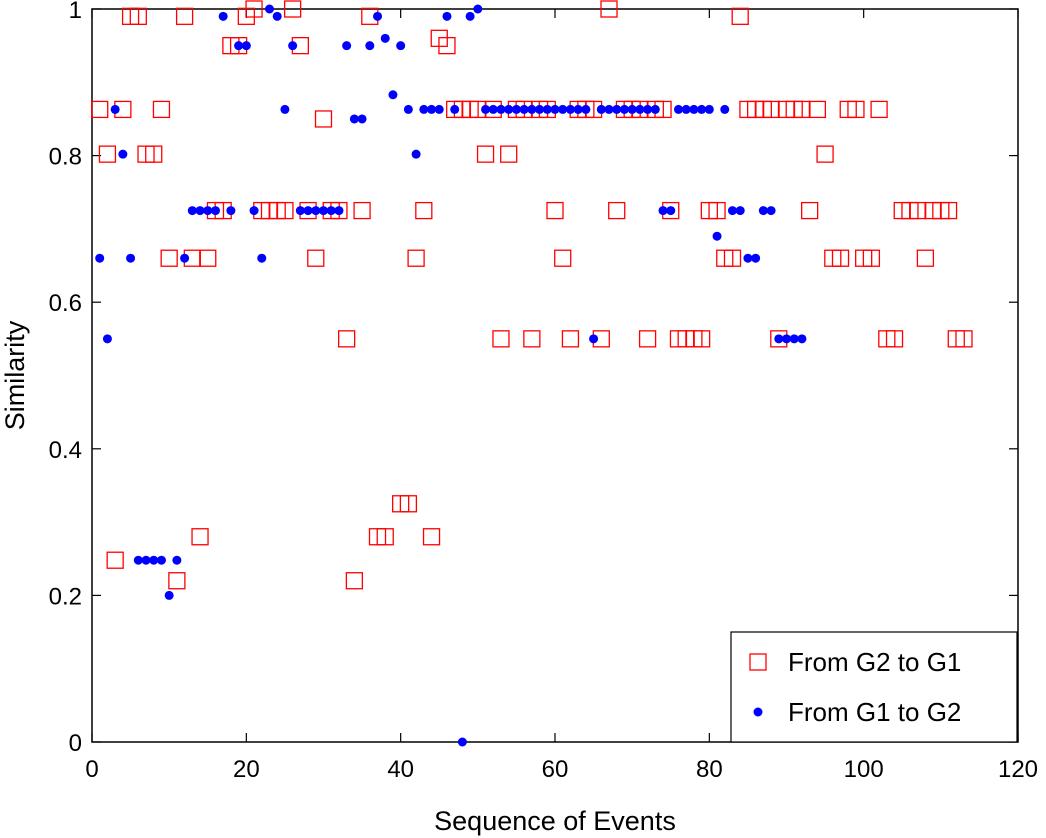 The image size is (1046, 838). I want to click on x-axis-label: Sequence of Events, so click(555, 821).